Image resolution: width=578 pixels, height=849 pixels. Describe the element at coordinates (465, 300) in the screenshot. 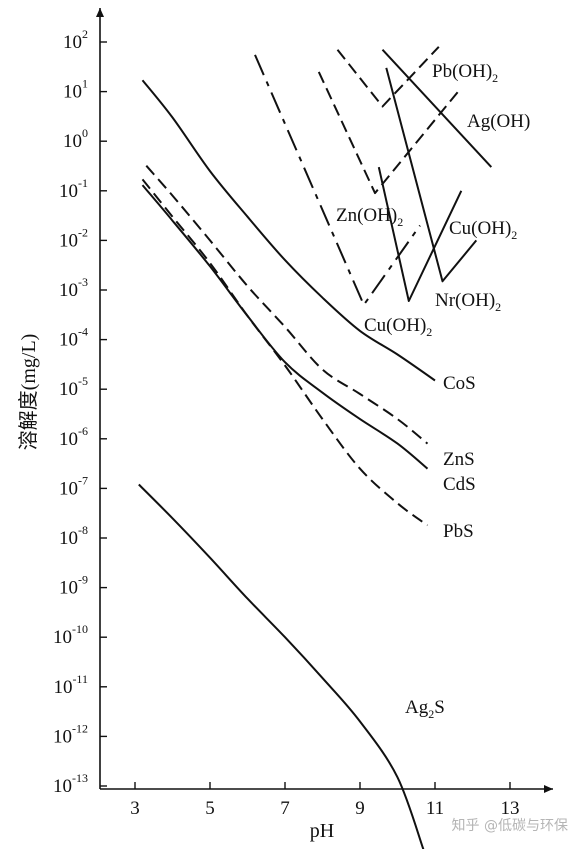

I see `curve-label-text: Nr(OH)` at that location.